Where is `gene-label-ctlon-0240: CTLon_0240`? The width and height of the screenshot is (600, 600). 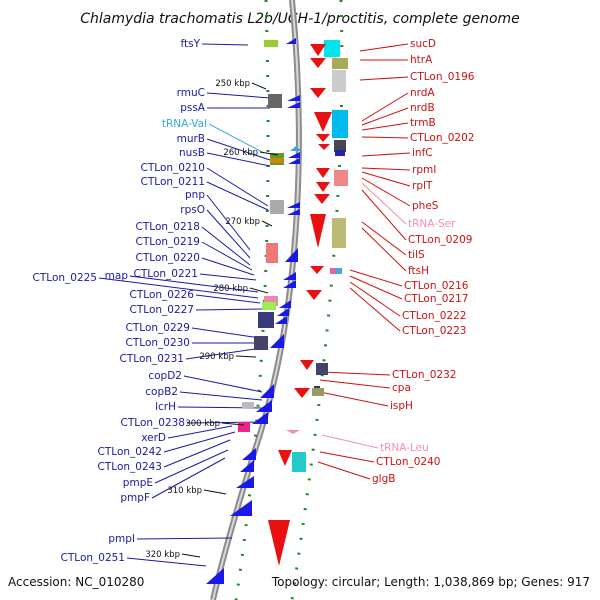 gene-label-ctlon-0240: CTLon_0240 is located at coordinates (408, 462).